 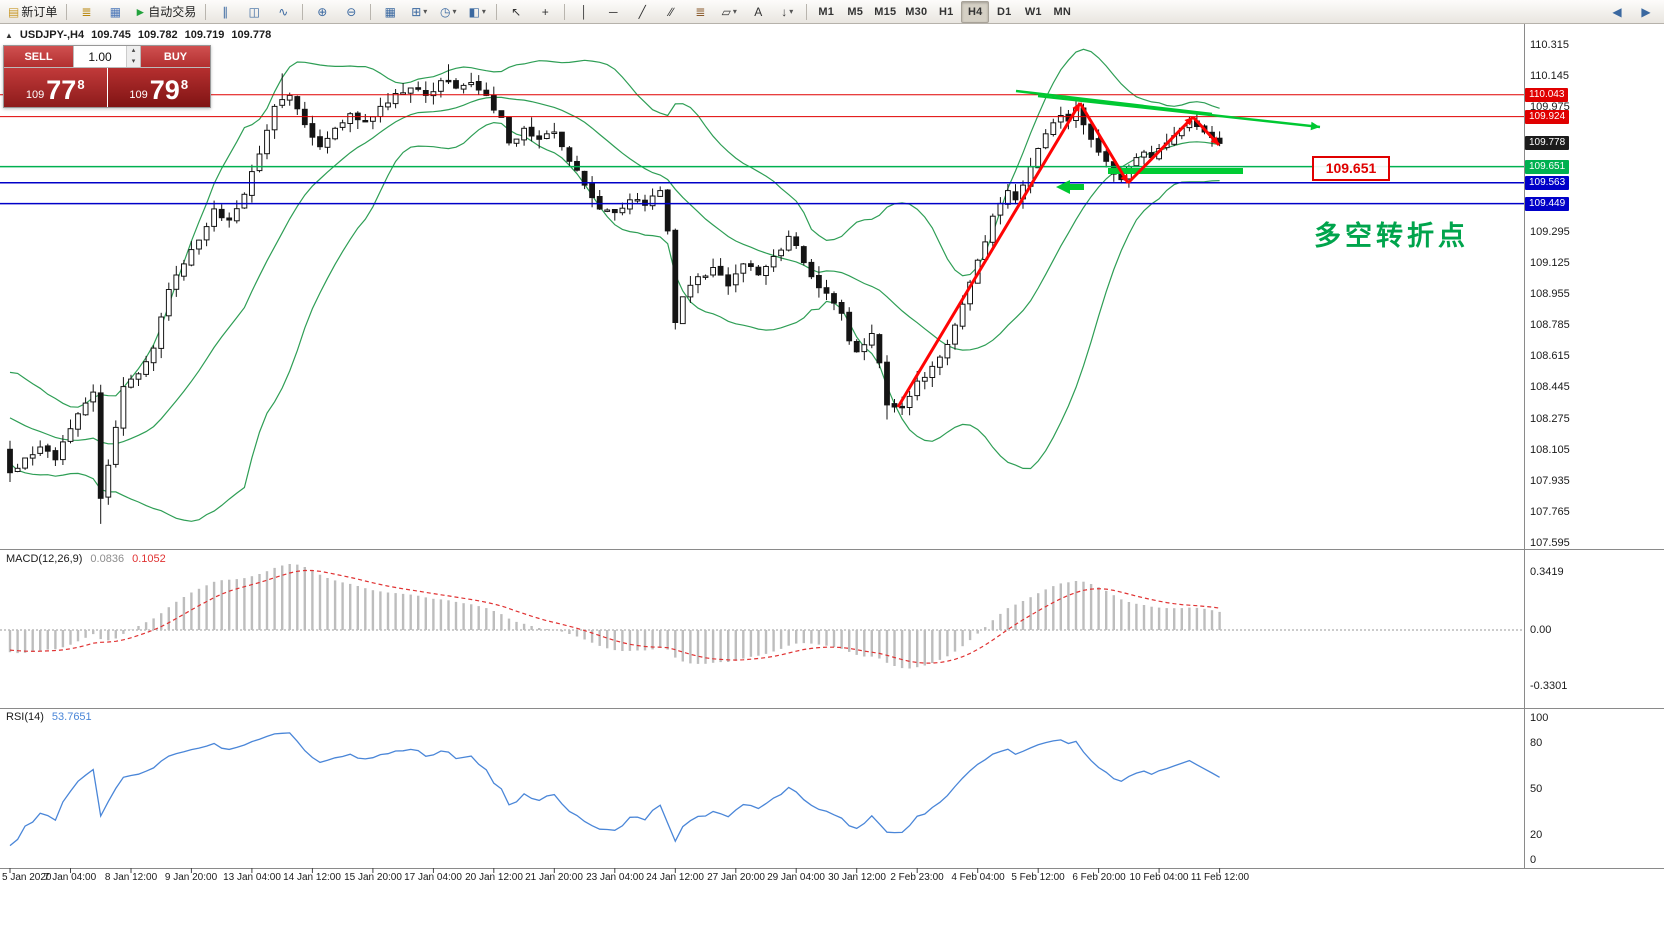 What do you see at coordinates (1547, 167) in the screenshot?
I see `price-line-label: 109.651` at bounding box center [1547, 167].